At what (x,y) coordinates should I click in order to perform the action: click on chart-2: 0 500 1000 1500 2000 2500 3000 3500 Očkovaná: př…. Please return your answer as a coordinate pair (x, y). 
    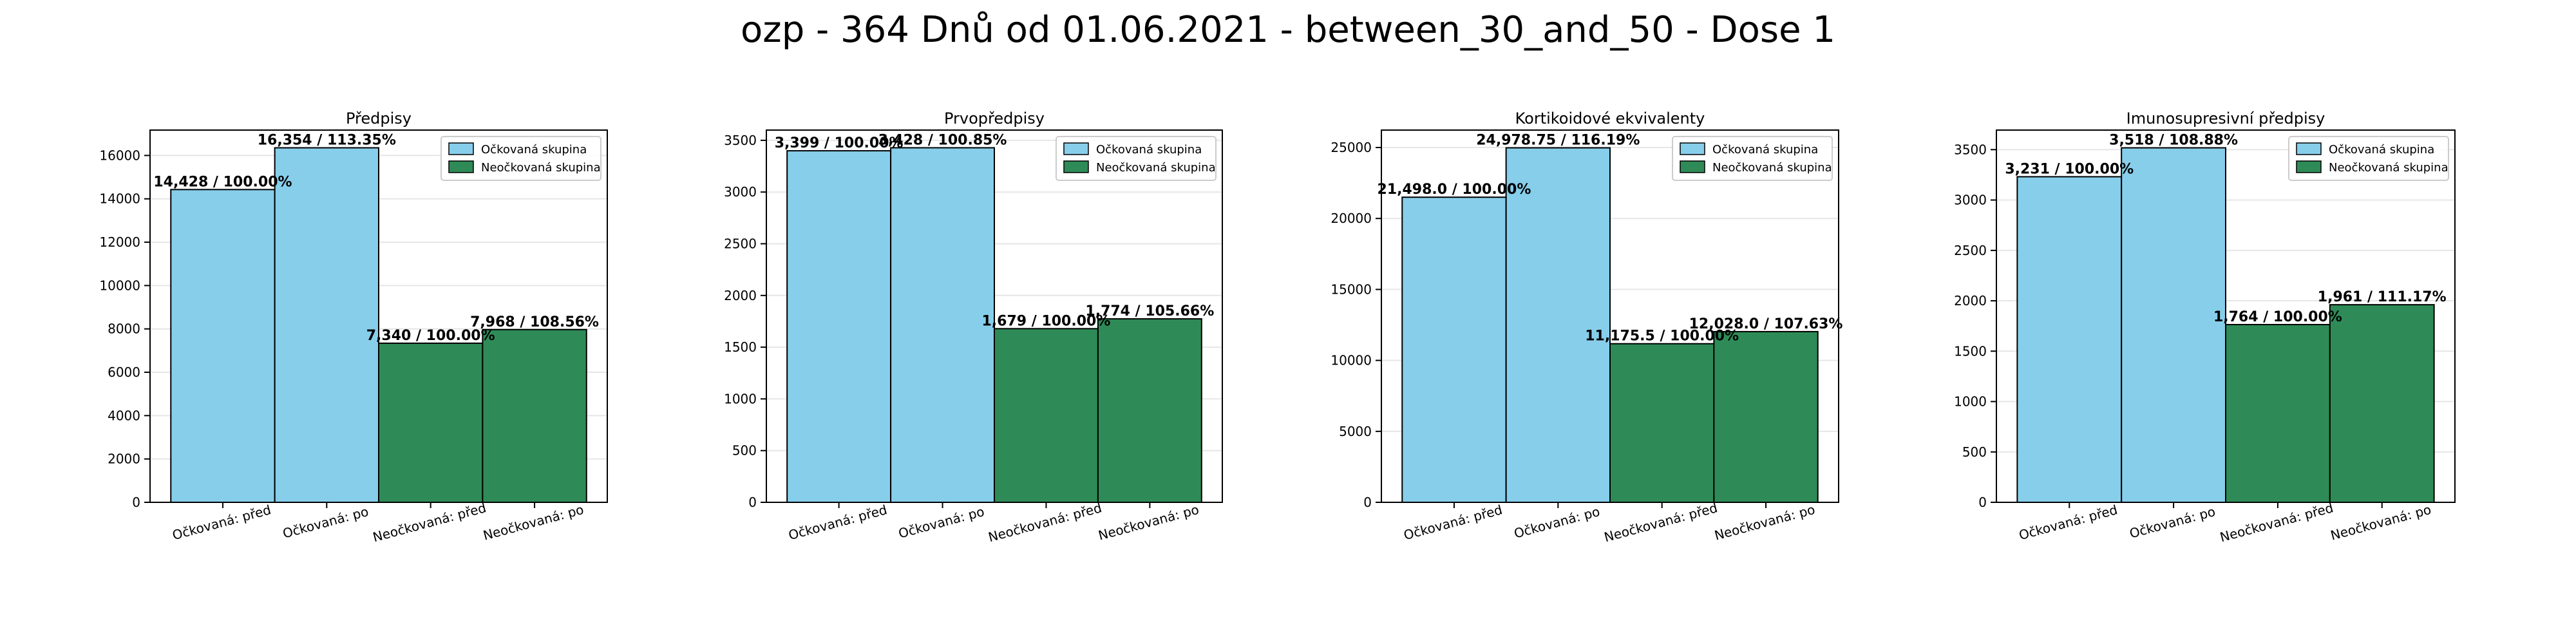
    Looking at the image, I should click on (974, 327).